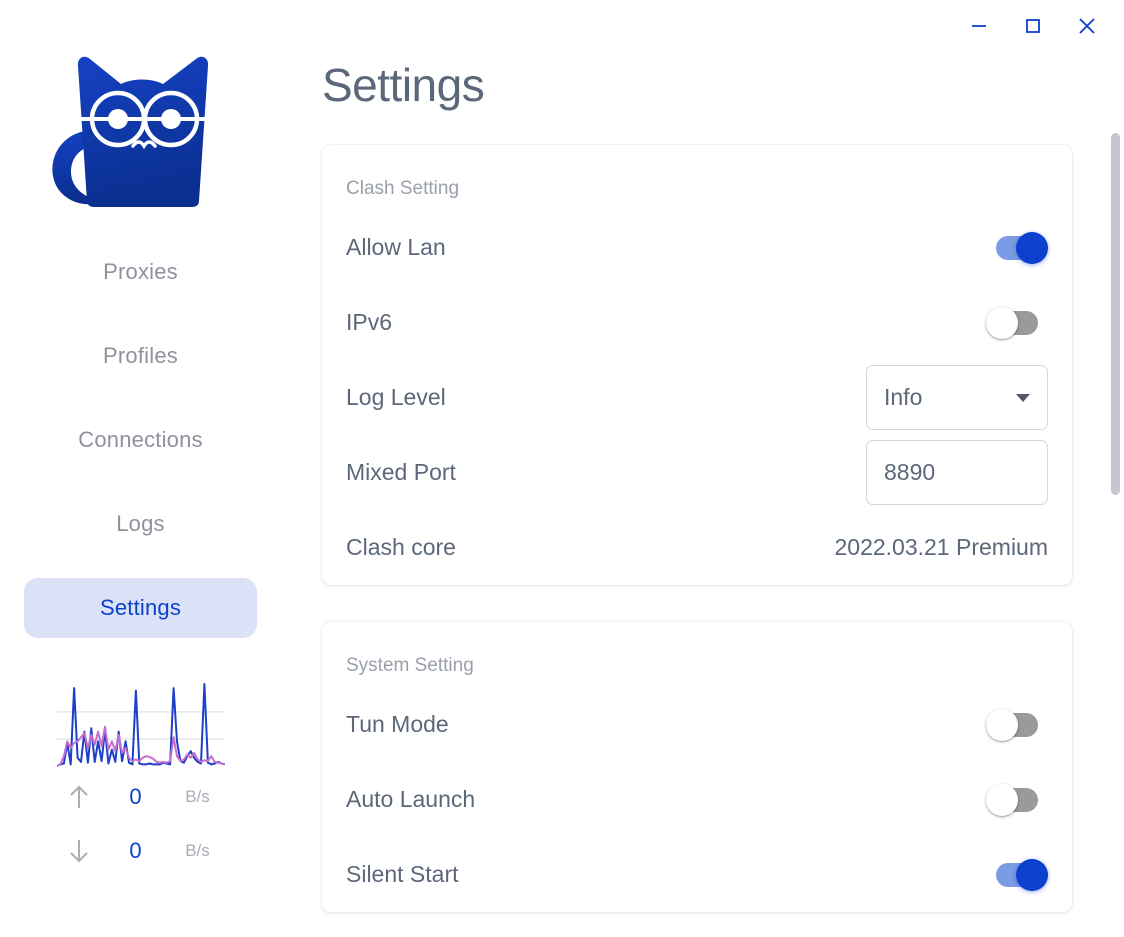 The image size is (1124, 937). I want to click on log-level-value: Info, so click(903, 397).